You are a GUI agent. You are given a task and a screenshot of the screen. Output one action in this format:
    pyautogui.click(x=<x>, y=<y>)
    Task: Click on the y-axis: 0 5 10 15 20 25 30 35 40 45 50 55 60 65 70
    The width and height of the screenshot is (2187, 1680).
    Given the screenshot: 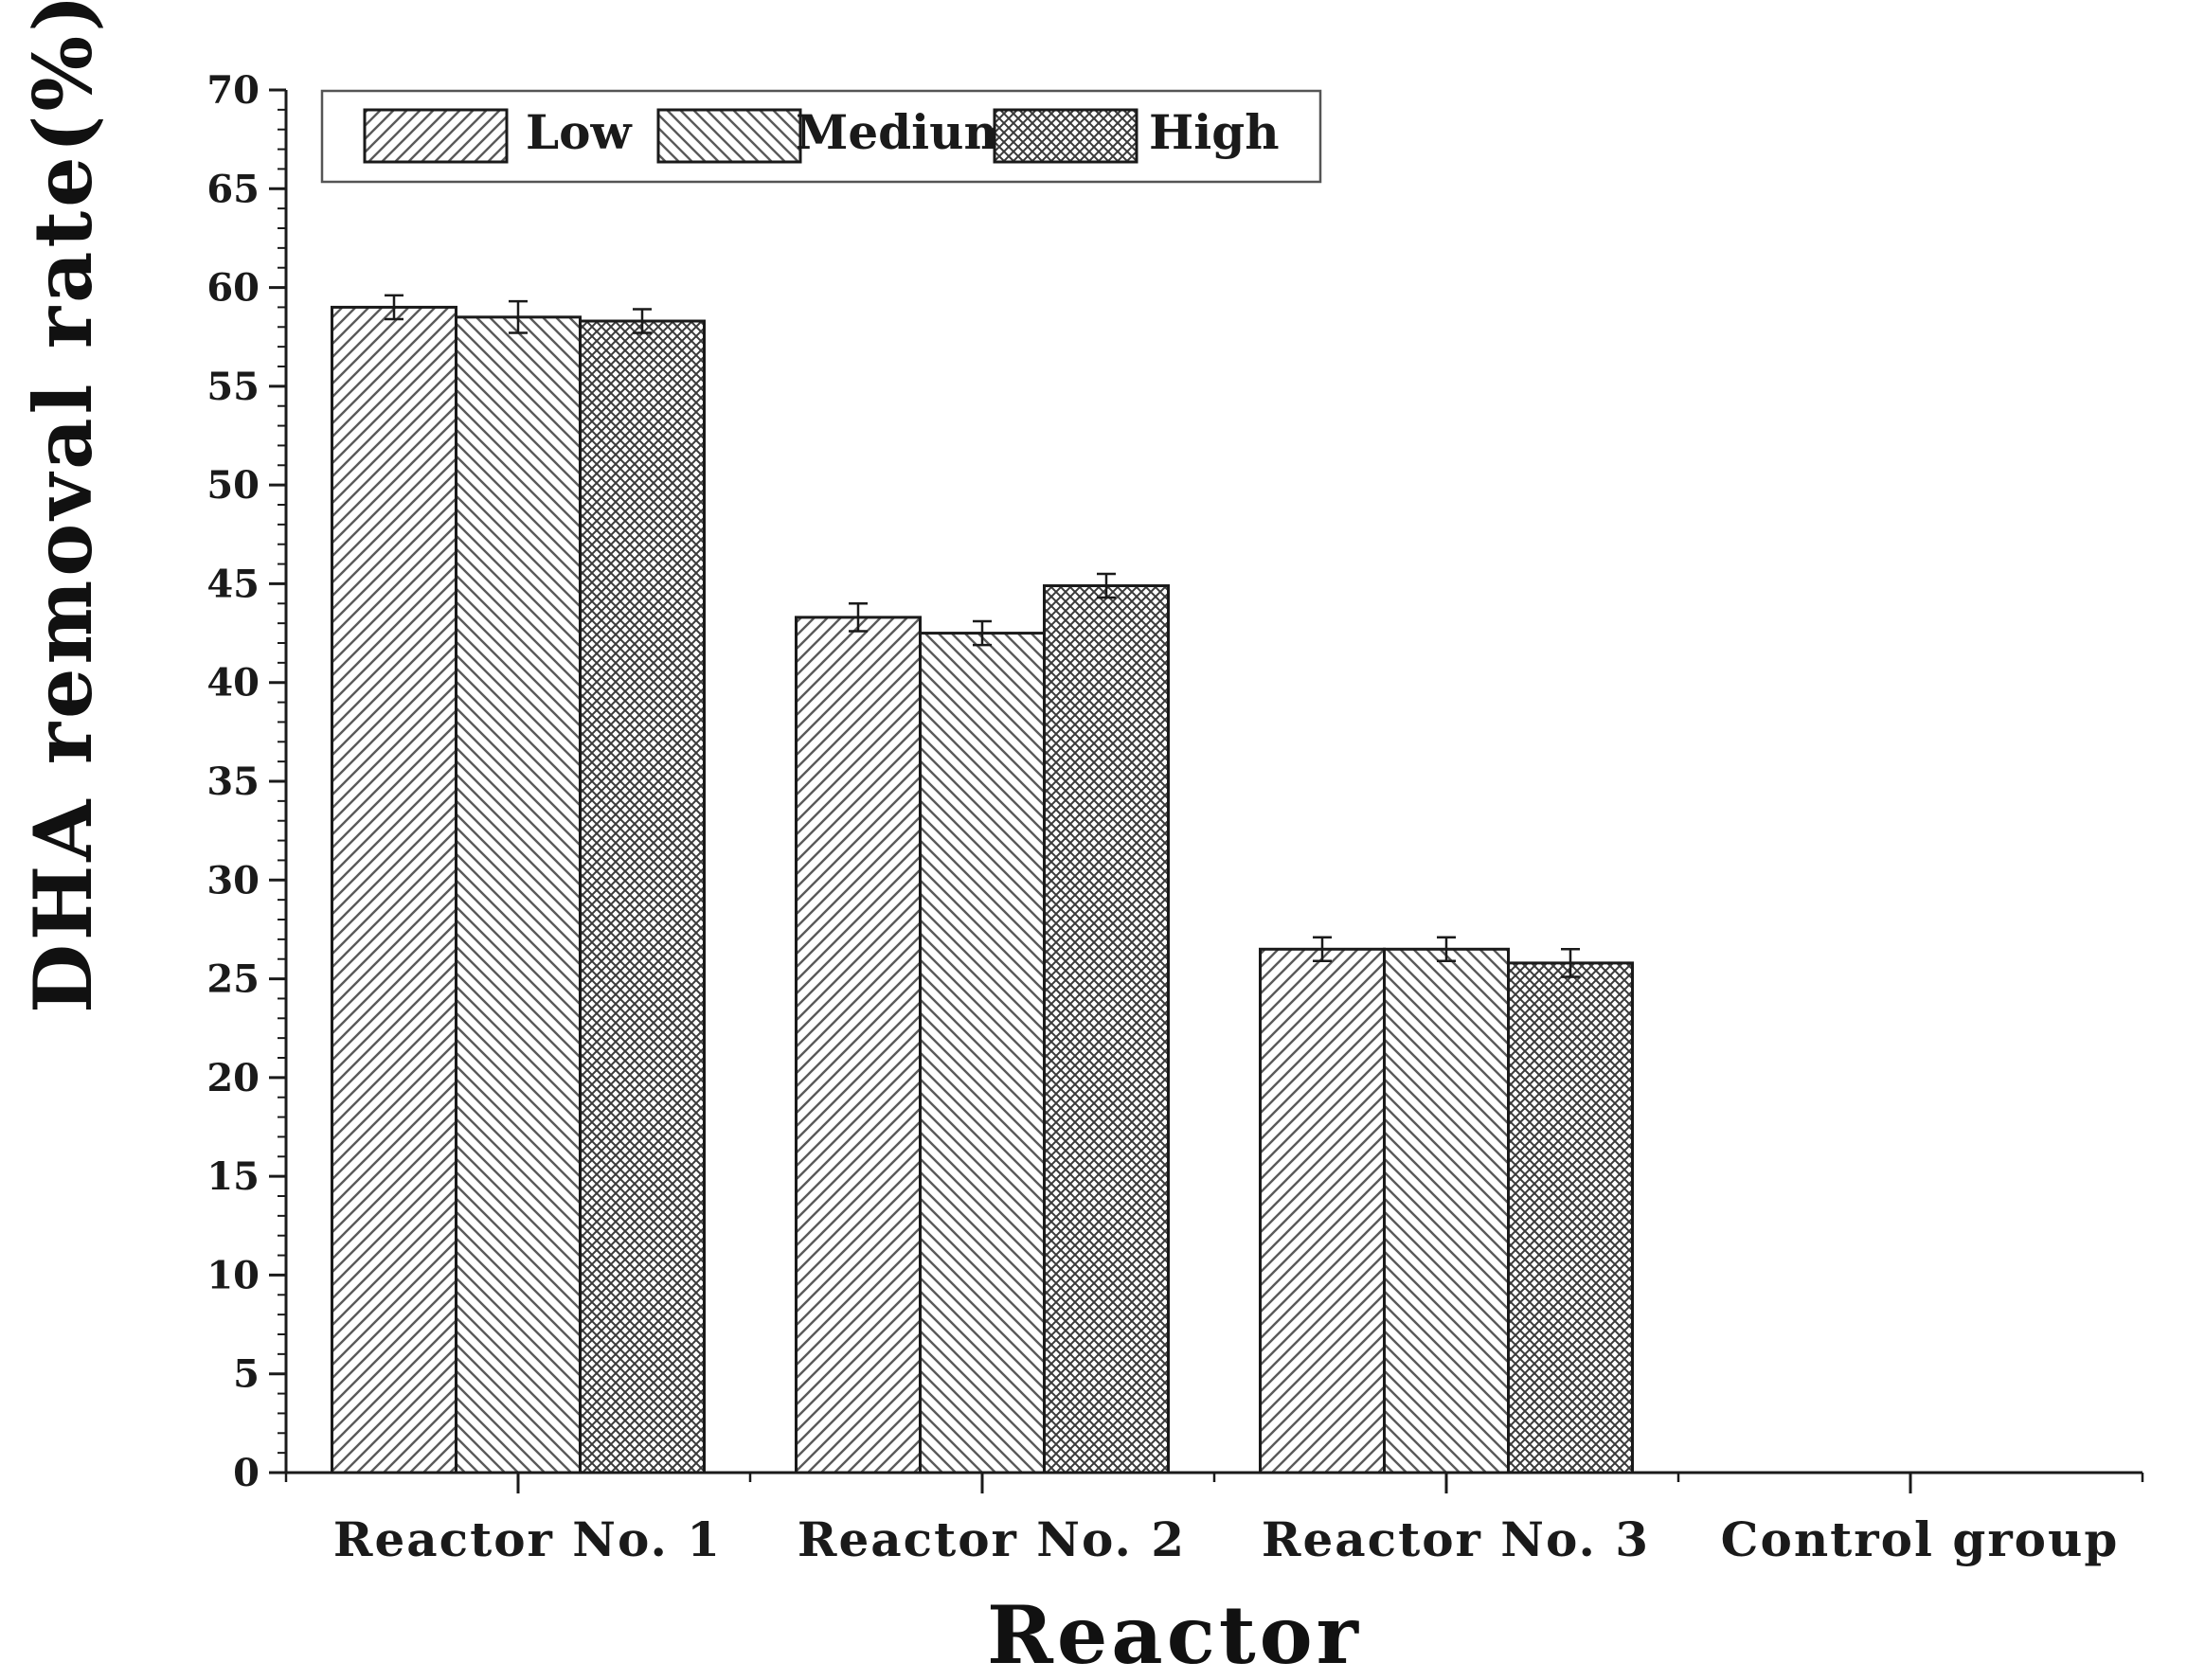 What is the action you would take?
    pyautogui.click(x=247, y=781)
    